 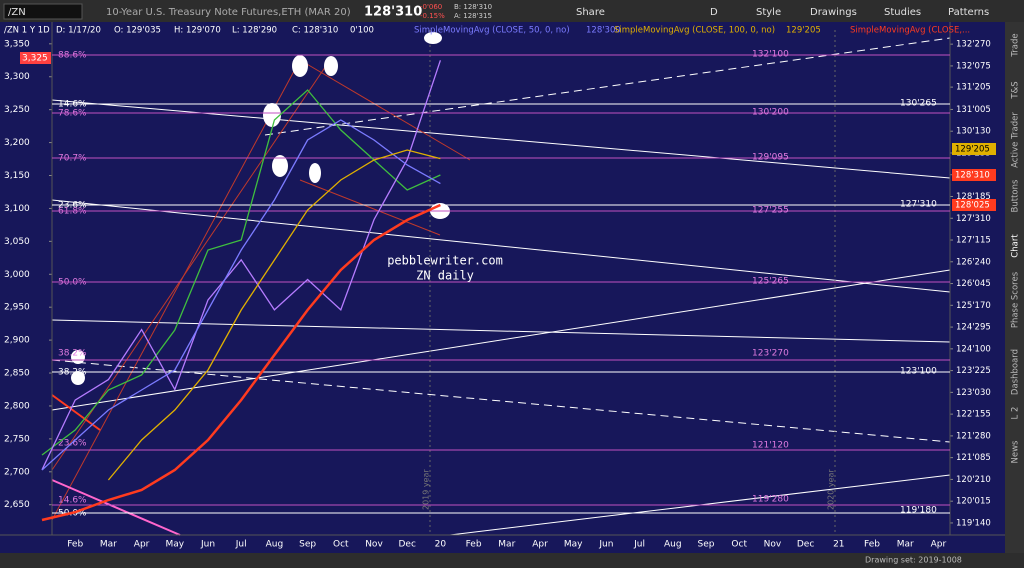 I want to click on studies-button: Studies, so click(x=902, y=12).